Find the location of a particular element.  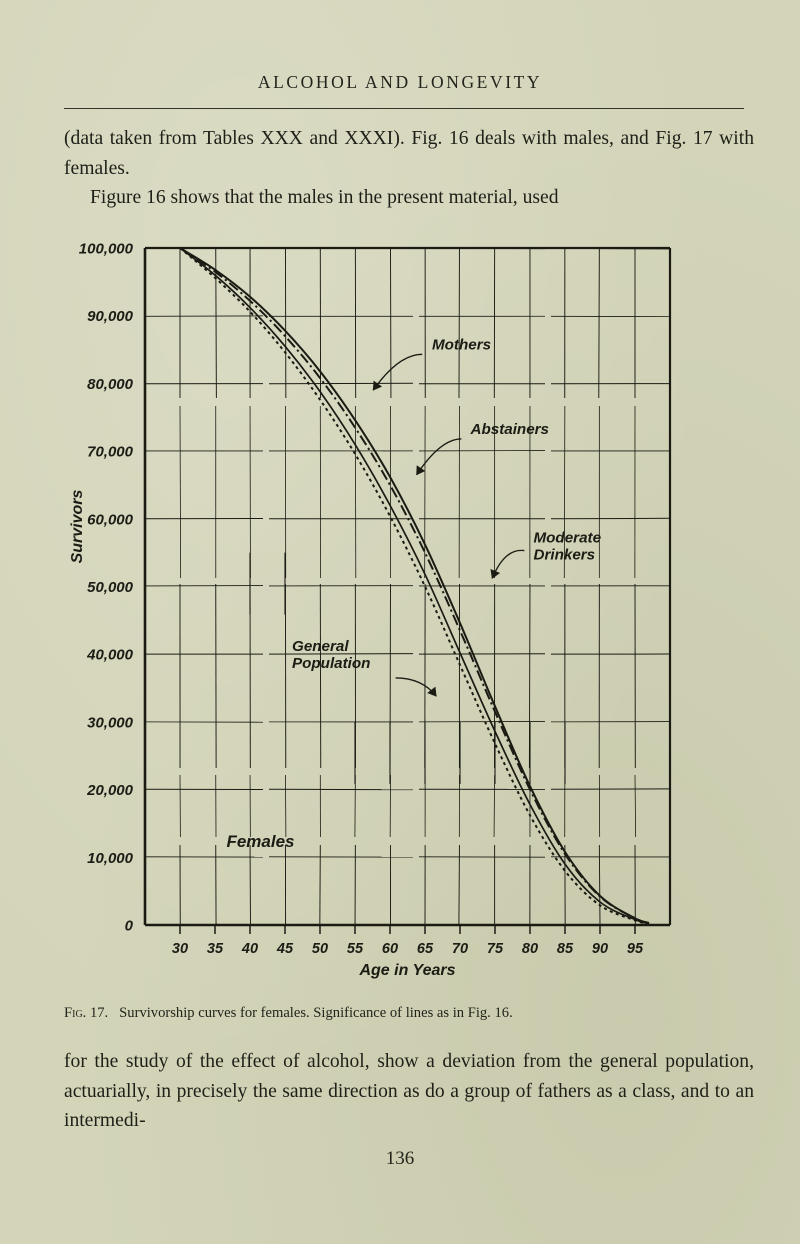

x-tick-label: 50 is located at coordinates (320, 949).